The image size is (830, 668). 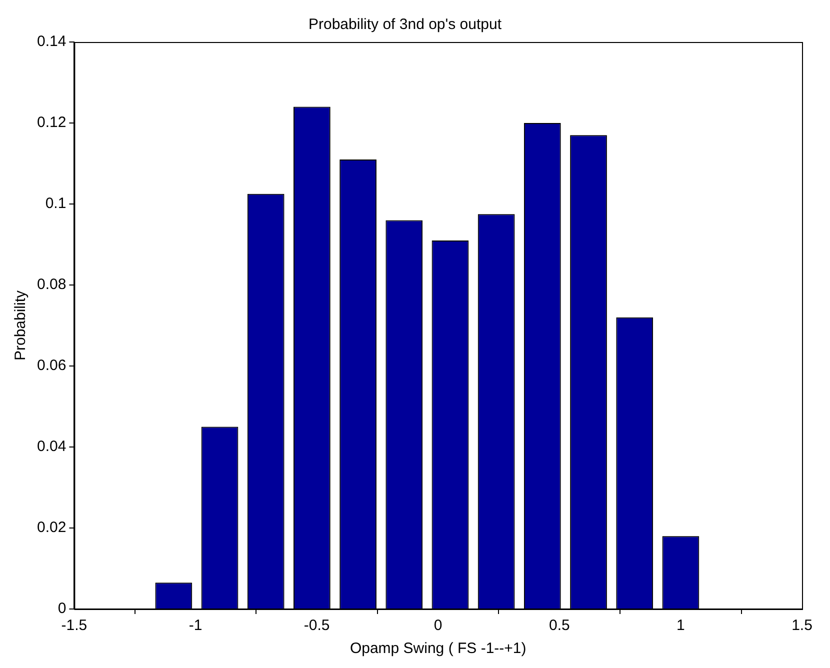 What do you see at coordinates (62, 609) in the screenshot?
I see `y-tick-label: 0` at bounding box center [62, 609].